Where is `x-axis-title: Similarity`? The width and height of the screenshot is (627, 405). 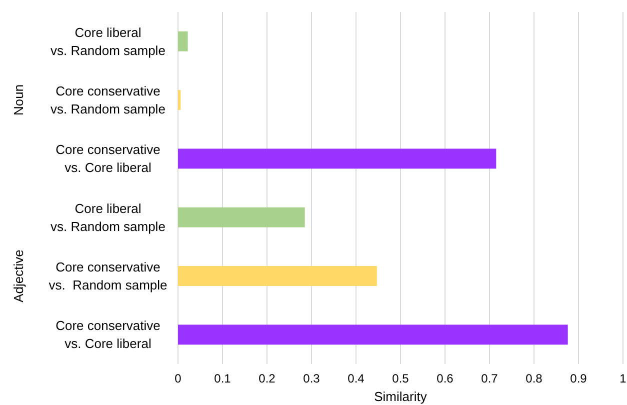
x-axis-title: Similarity is located at coordinates (401, 396).